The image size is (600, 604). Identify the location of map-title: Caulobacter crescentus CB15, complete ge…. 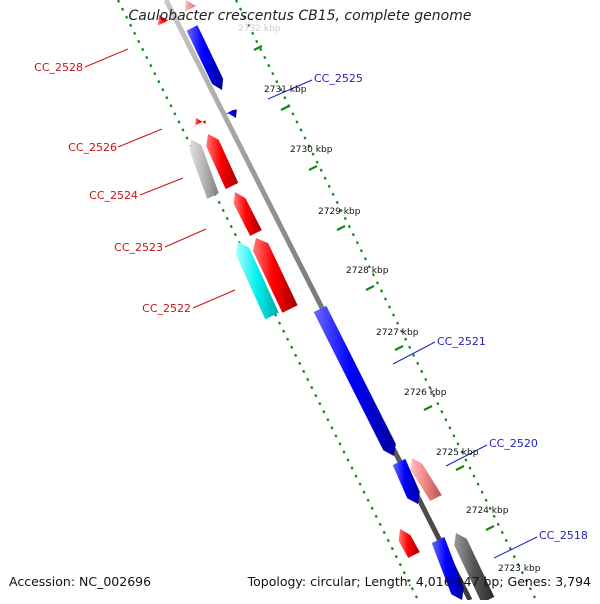
(300, 16).